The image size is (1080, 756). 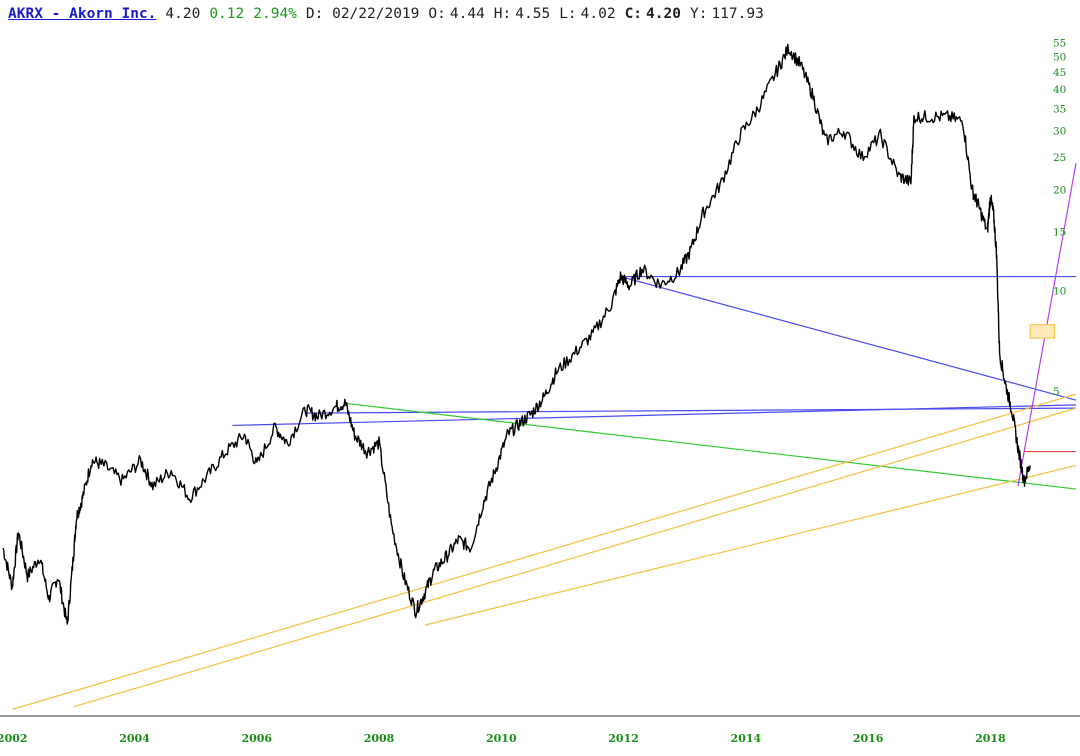 I want to click on x-axis-ticks: 2002 2004 2006 2008 2010 2012 2014 2016 2018, so click(x=503, y=738).